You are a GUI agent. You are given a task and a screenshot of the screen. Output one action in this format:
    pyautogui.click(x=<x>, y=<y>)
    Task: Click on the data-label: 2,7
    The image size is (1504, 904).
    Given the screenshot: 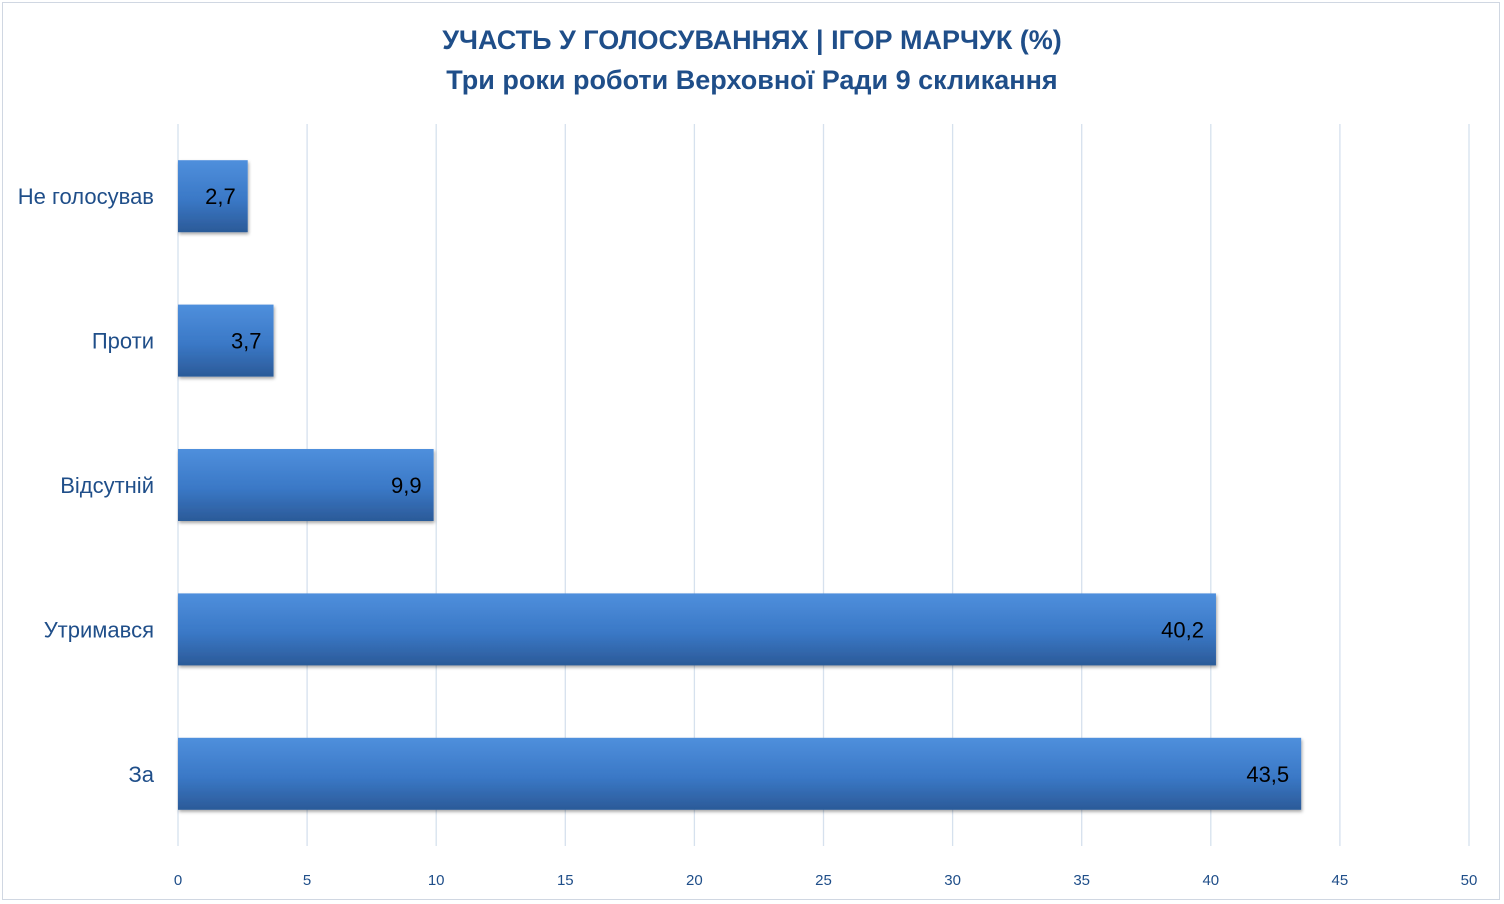 What is the action you would take?
    pyautogui.click(x=220, y=196)
    